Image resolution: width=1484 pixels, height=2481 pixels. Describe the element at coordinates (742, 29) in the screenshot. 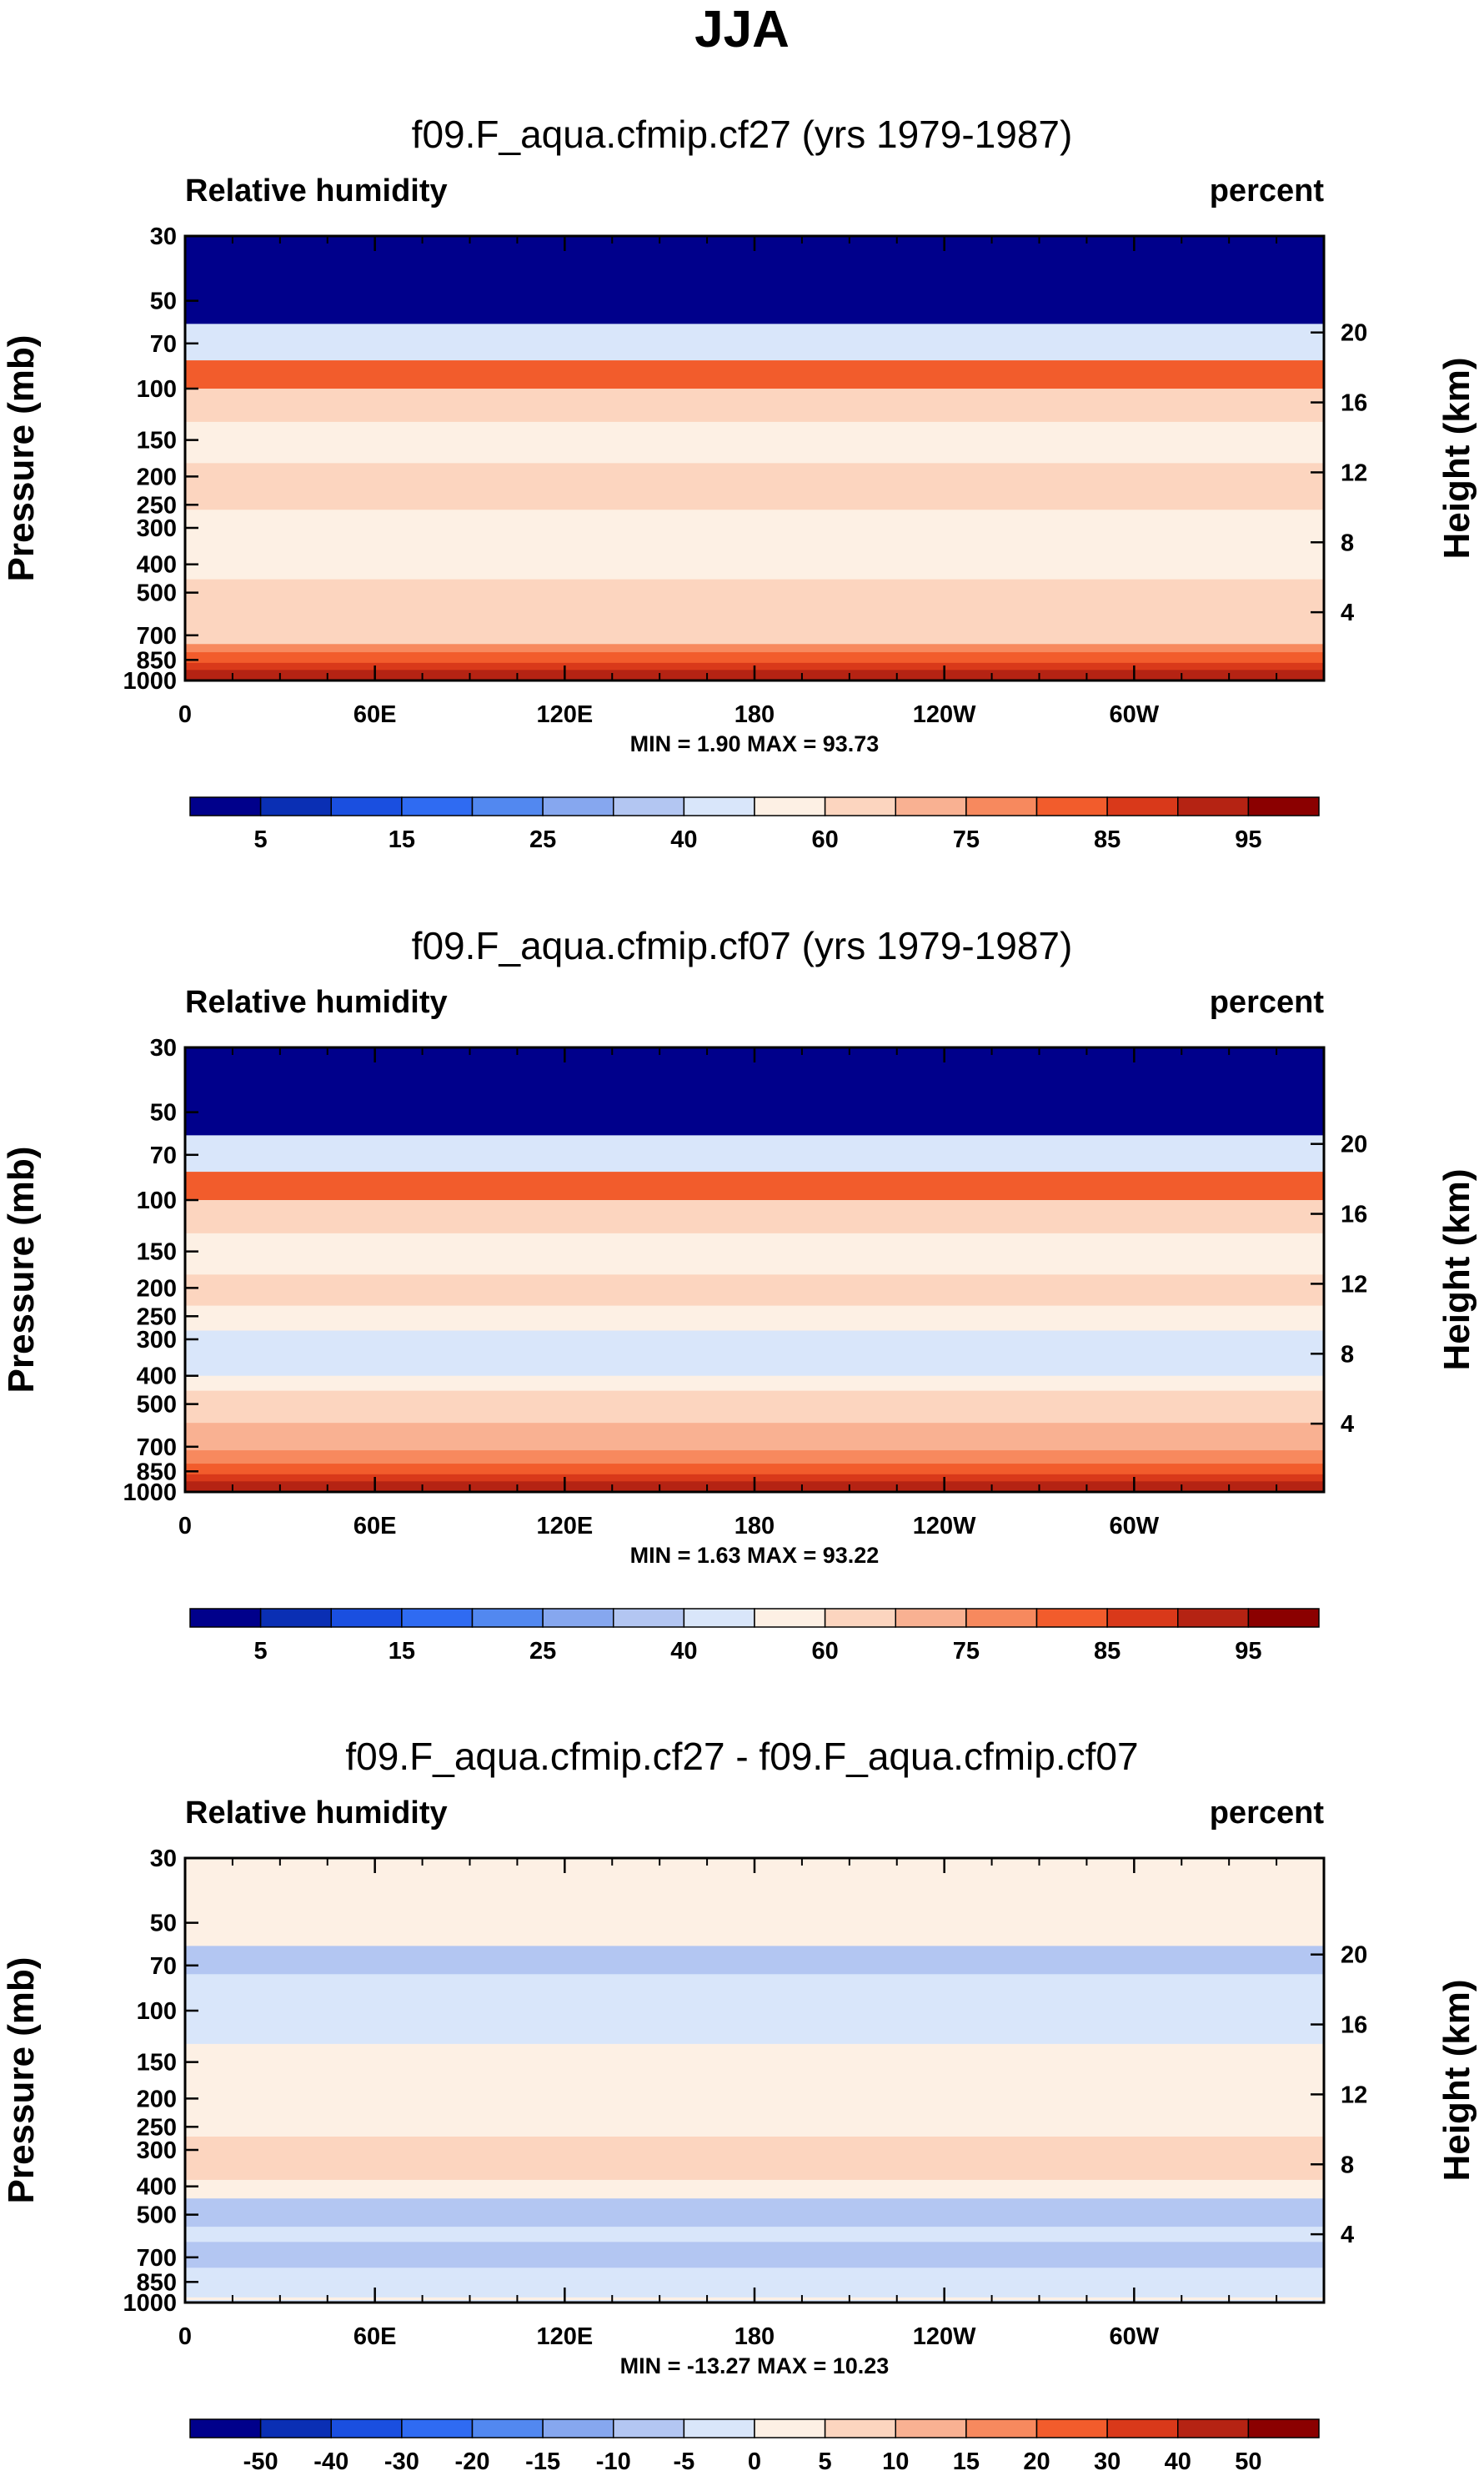

I see `figure-title: JJA` at that location.